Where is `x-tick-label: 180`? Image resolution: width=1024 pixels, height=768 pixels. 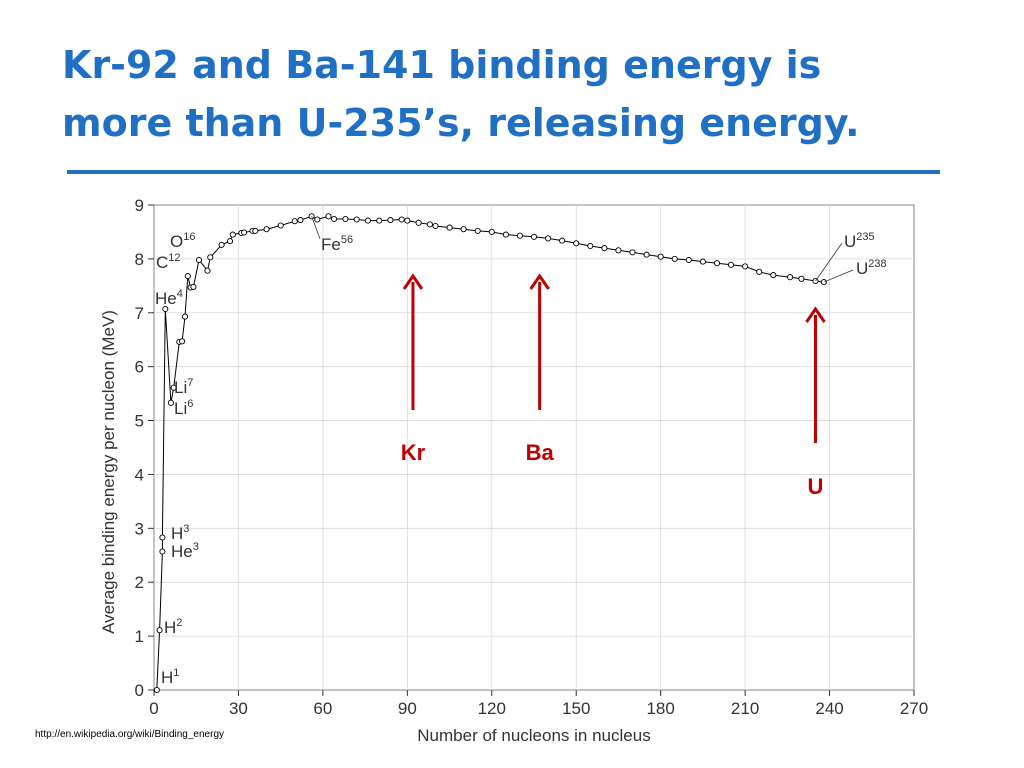
x-tick-label: 180 is located at coordinates (660, 708).